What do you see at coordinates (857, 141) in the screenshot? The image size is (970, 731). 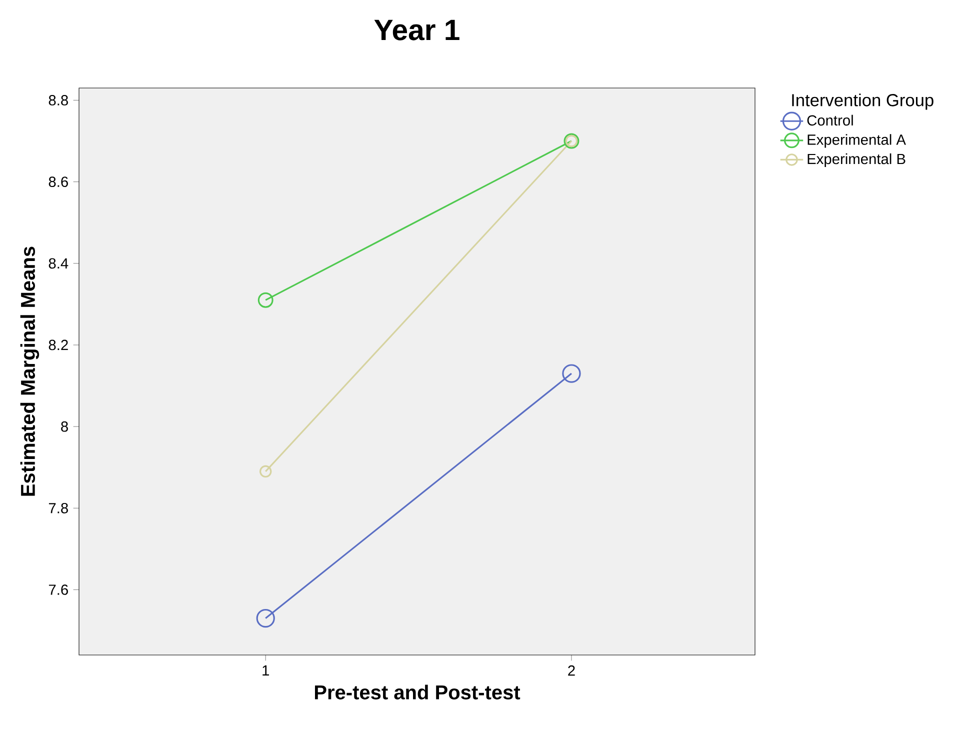 I see `legend-label: Experimental A` at bounding box center [857, 141].